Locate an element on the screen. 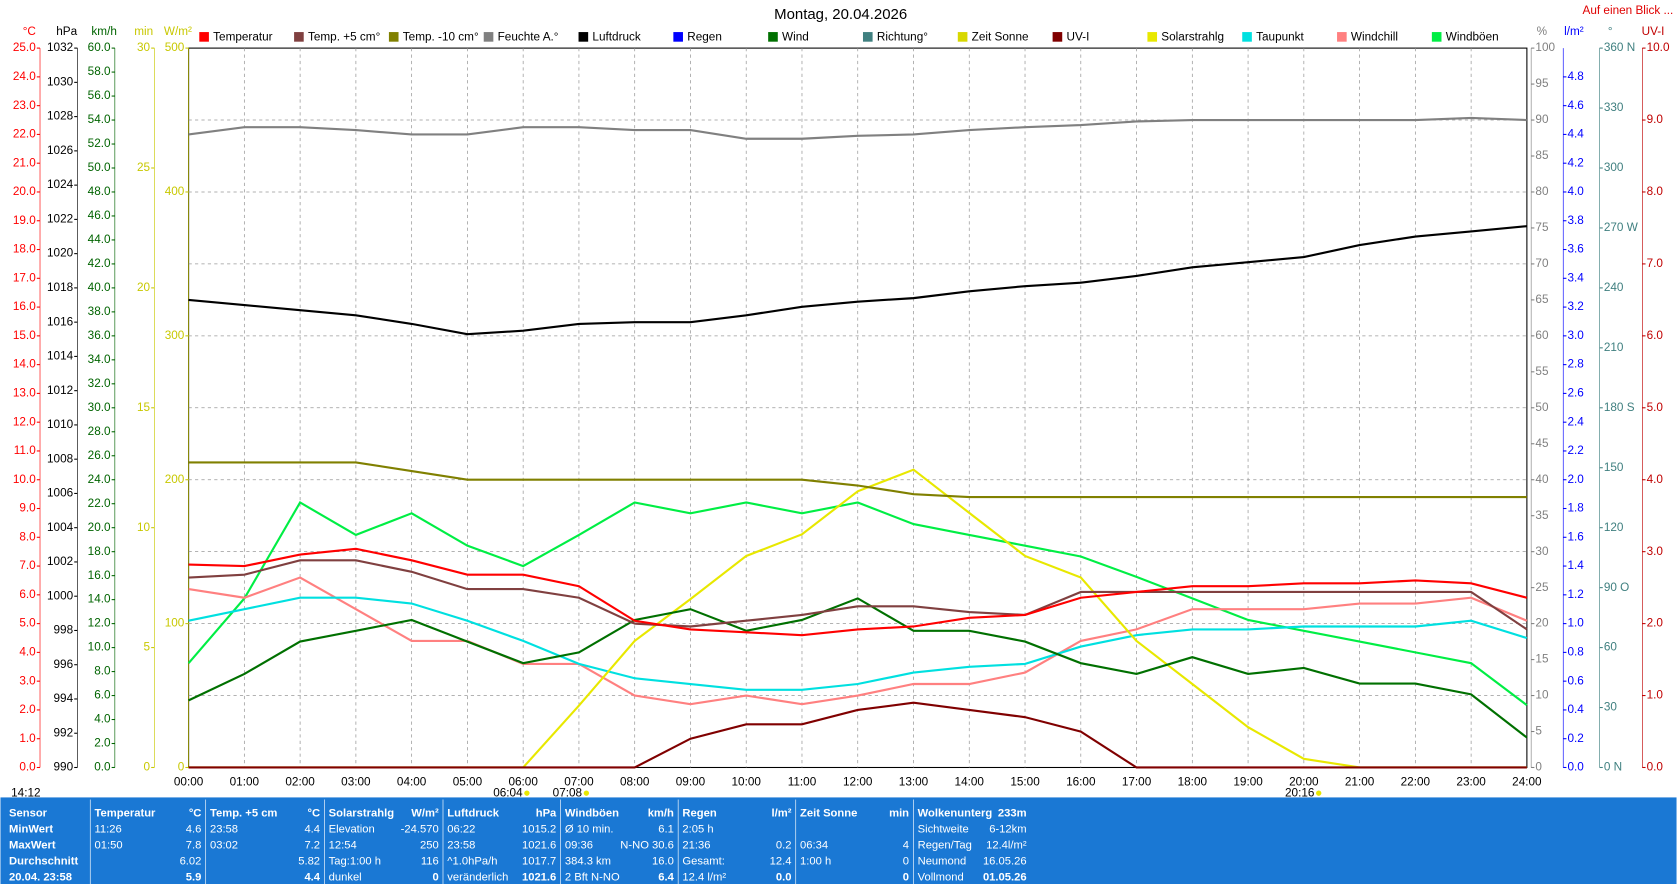  axis-unit: ° is located at coordinates (1610, 31).